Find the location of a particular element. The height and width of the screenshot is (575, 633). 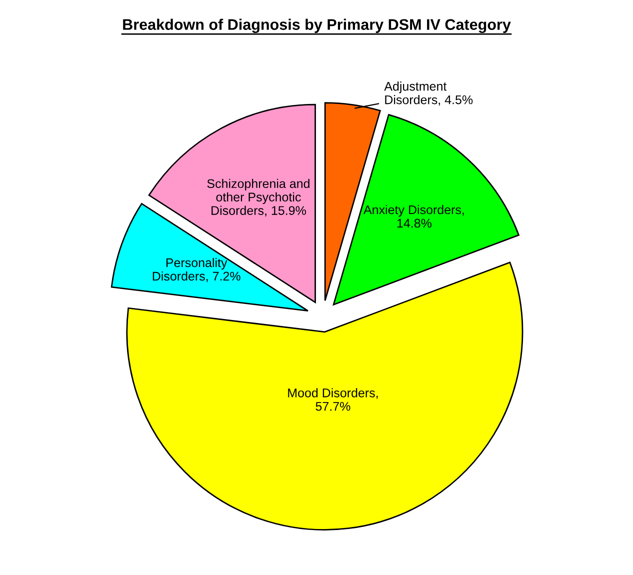

slice-label: Anxiety Disorders, 14.8% is located at coordinates (414, 216).